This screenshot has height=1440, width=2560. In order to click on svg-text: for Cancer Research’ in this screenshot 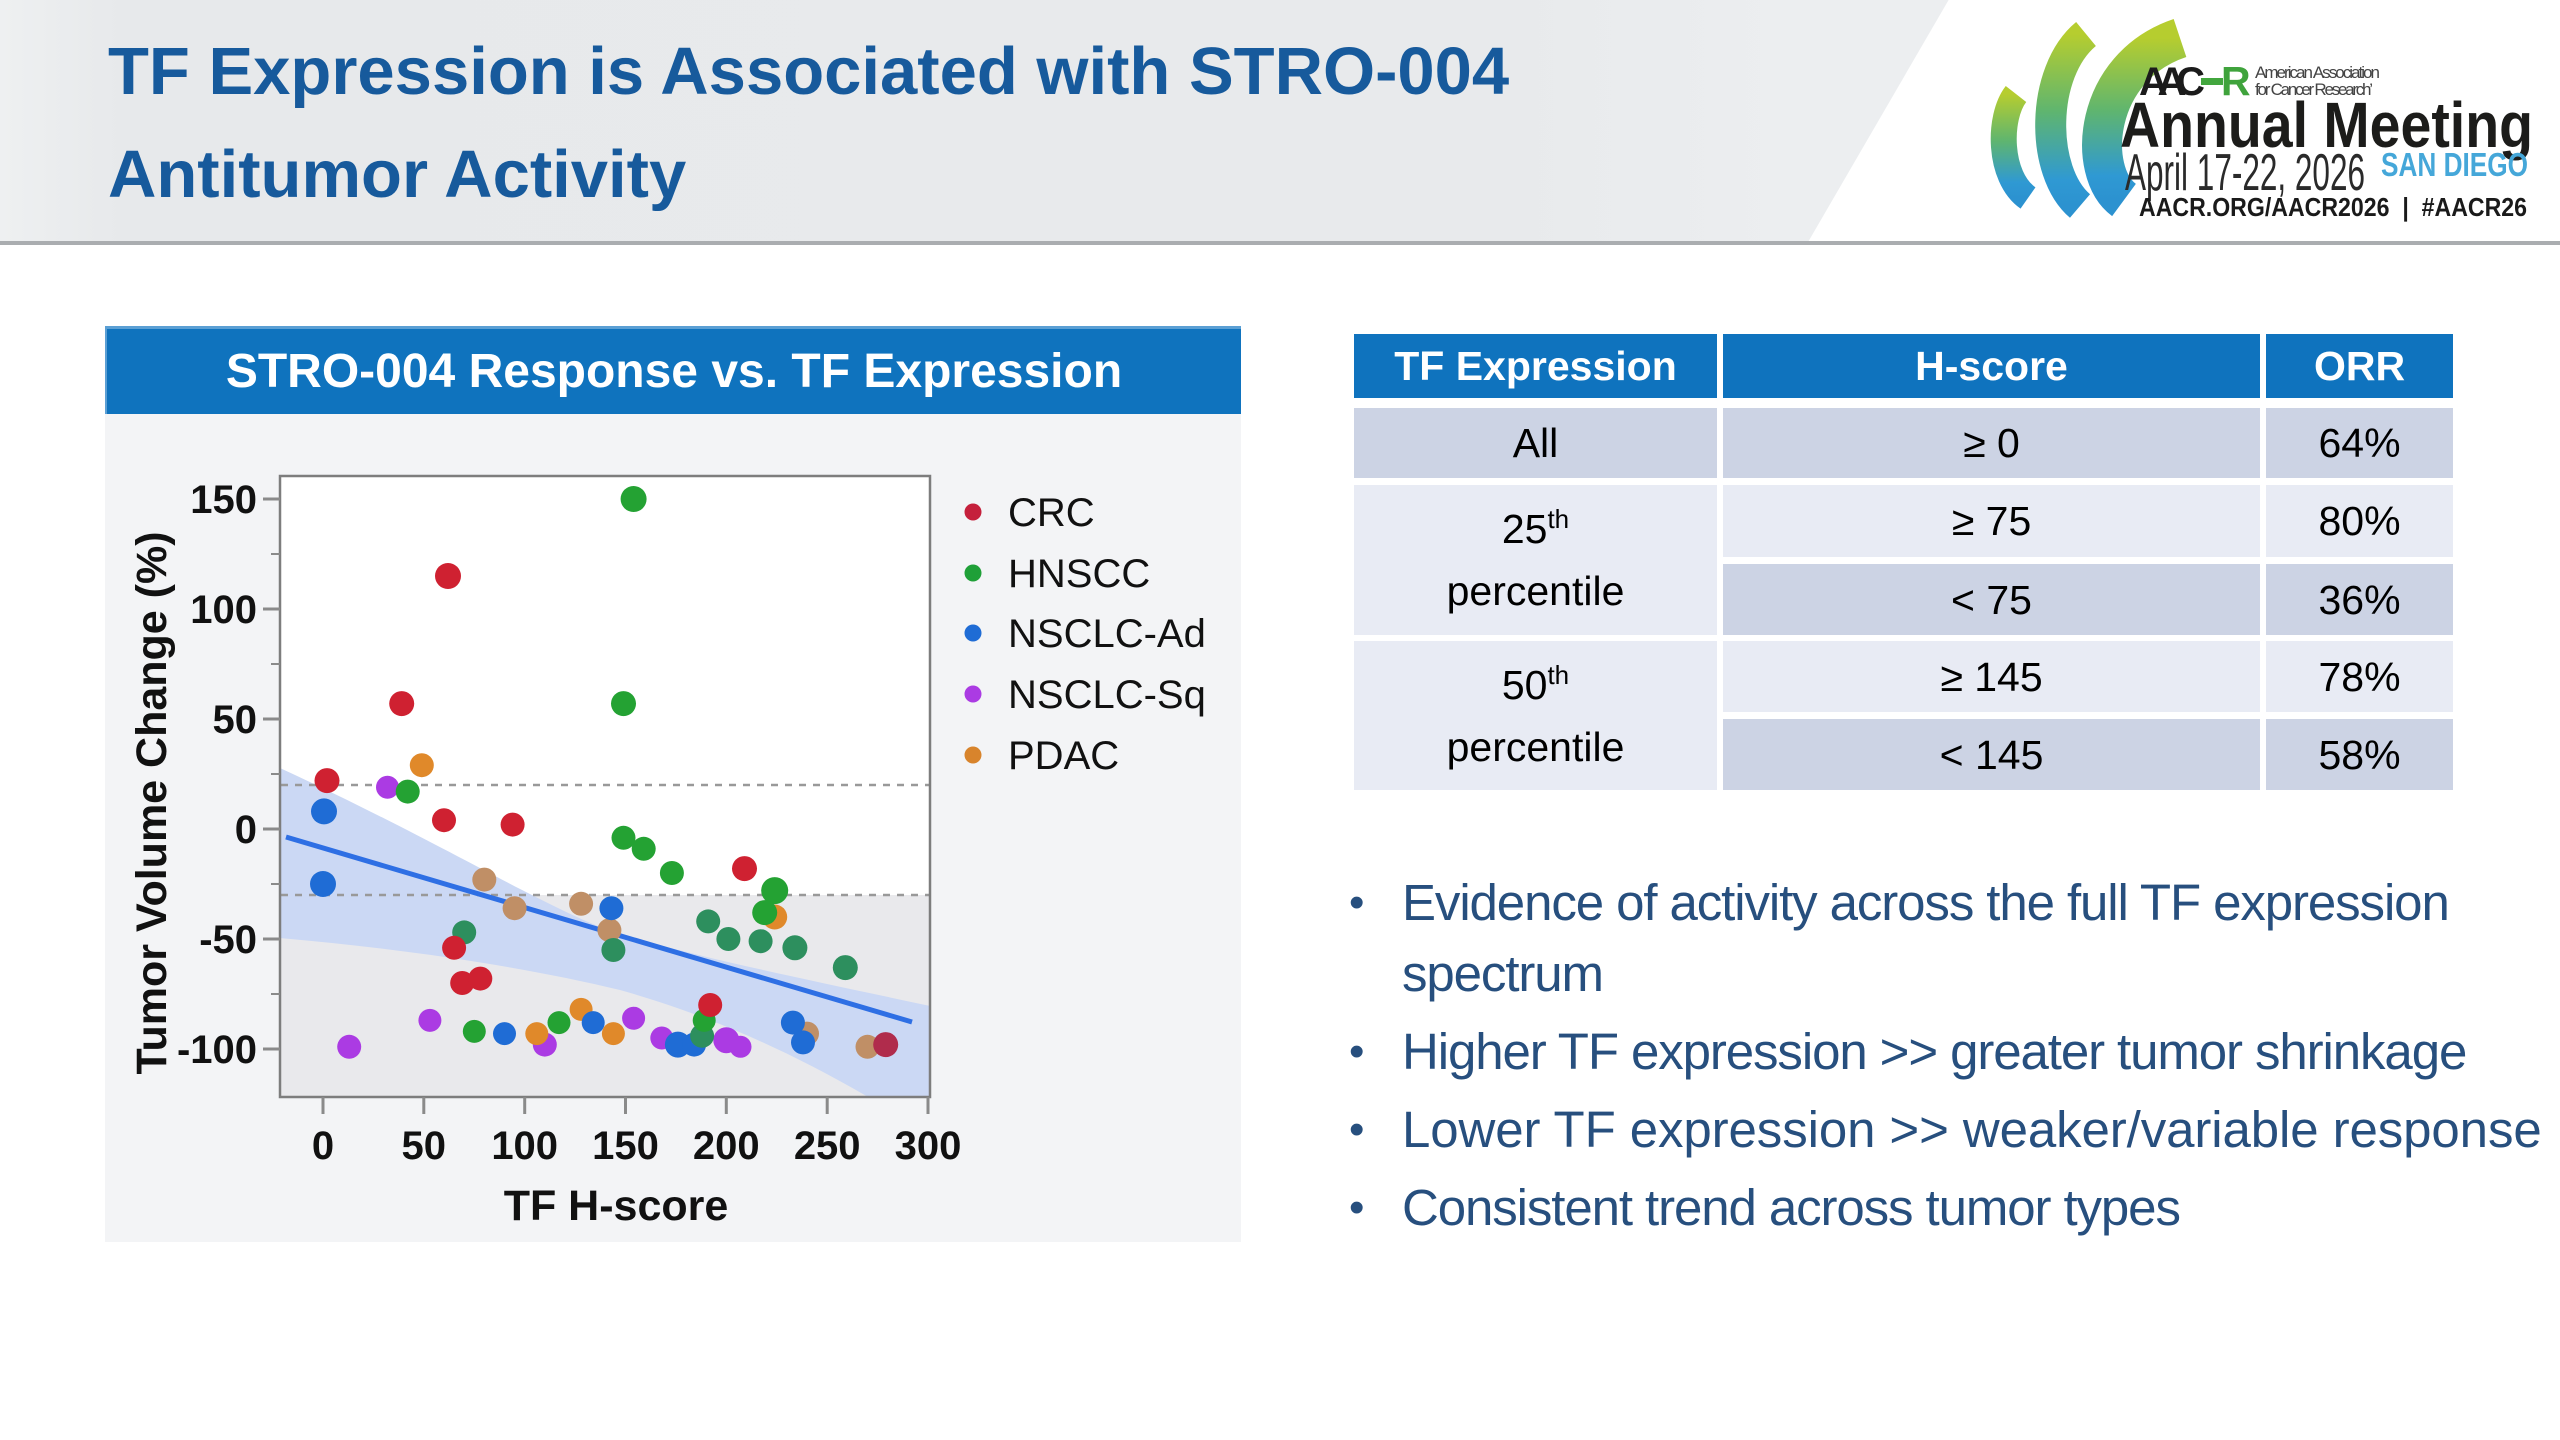, I will do `click(2314, 89)`.